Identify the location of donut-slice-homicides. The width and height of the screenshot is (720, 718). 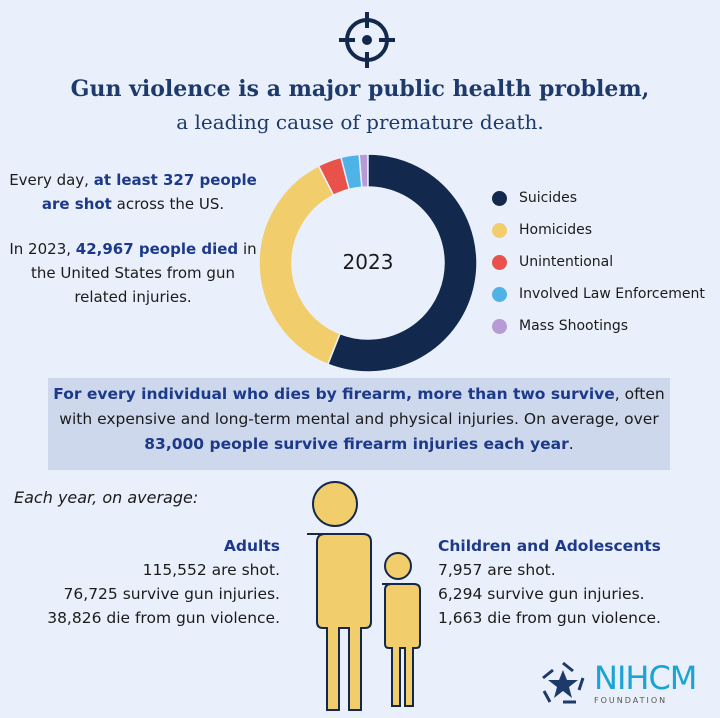
(299, 265).